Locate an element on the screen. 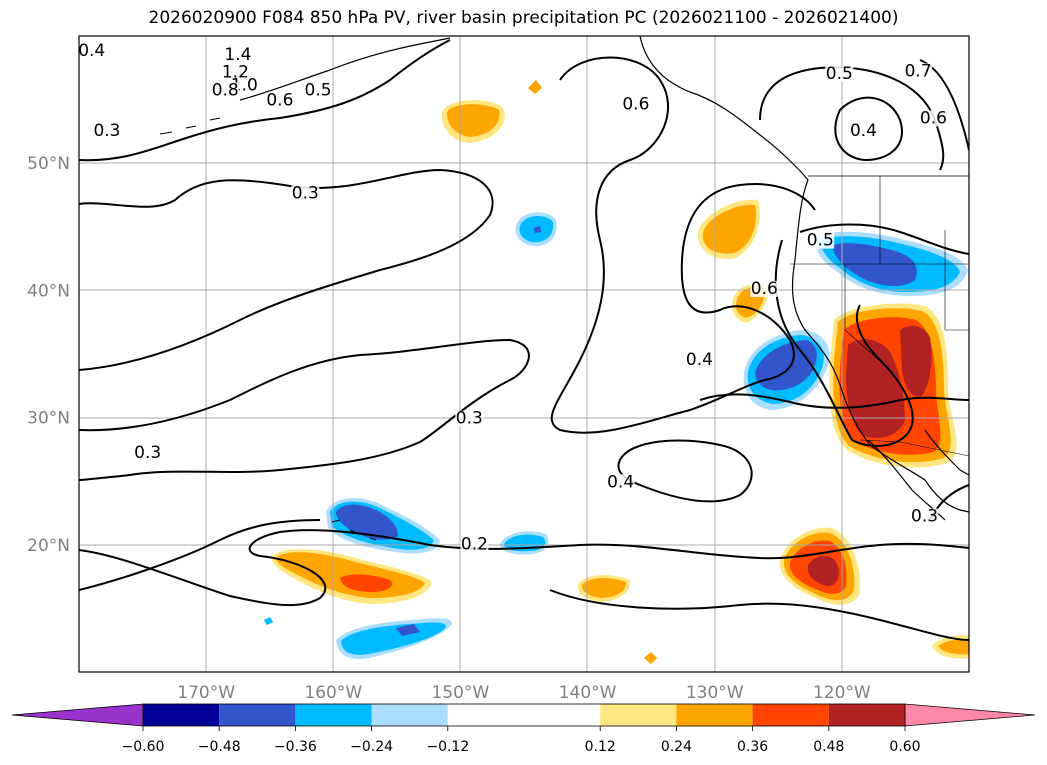  contour-0.4-cutoff is located at coordinates (834, 401).